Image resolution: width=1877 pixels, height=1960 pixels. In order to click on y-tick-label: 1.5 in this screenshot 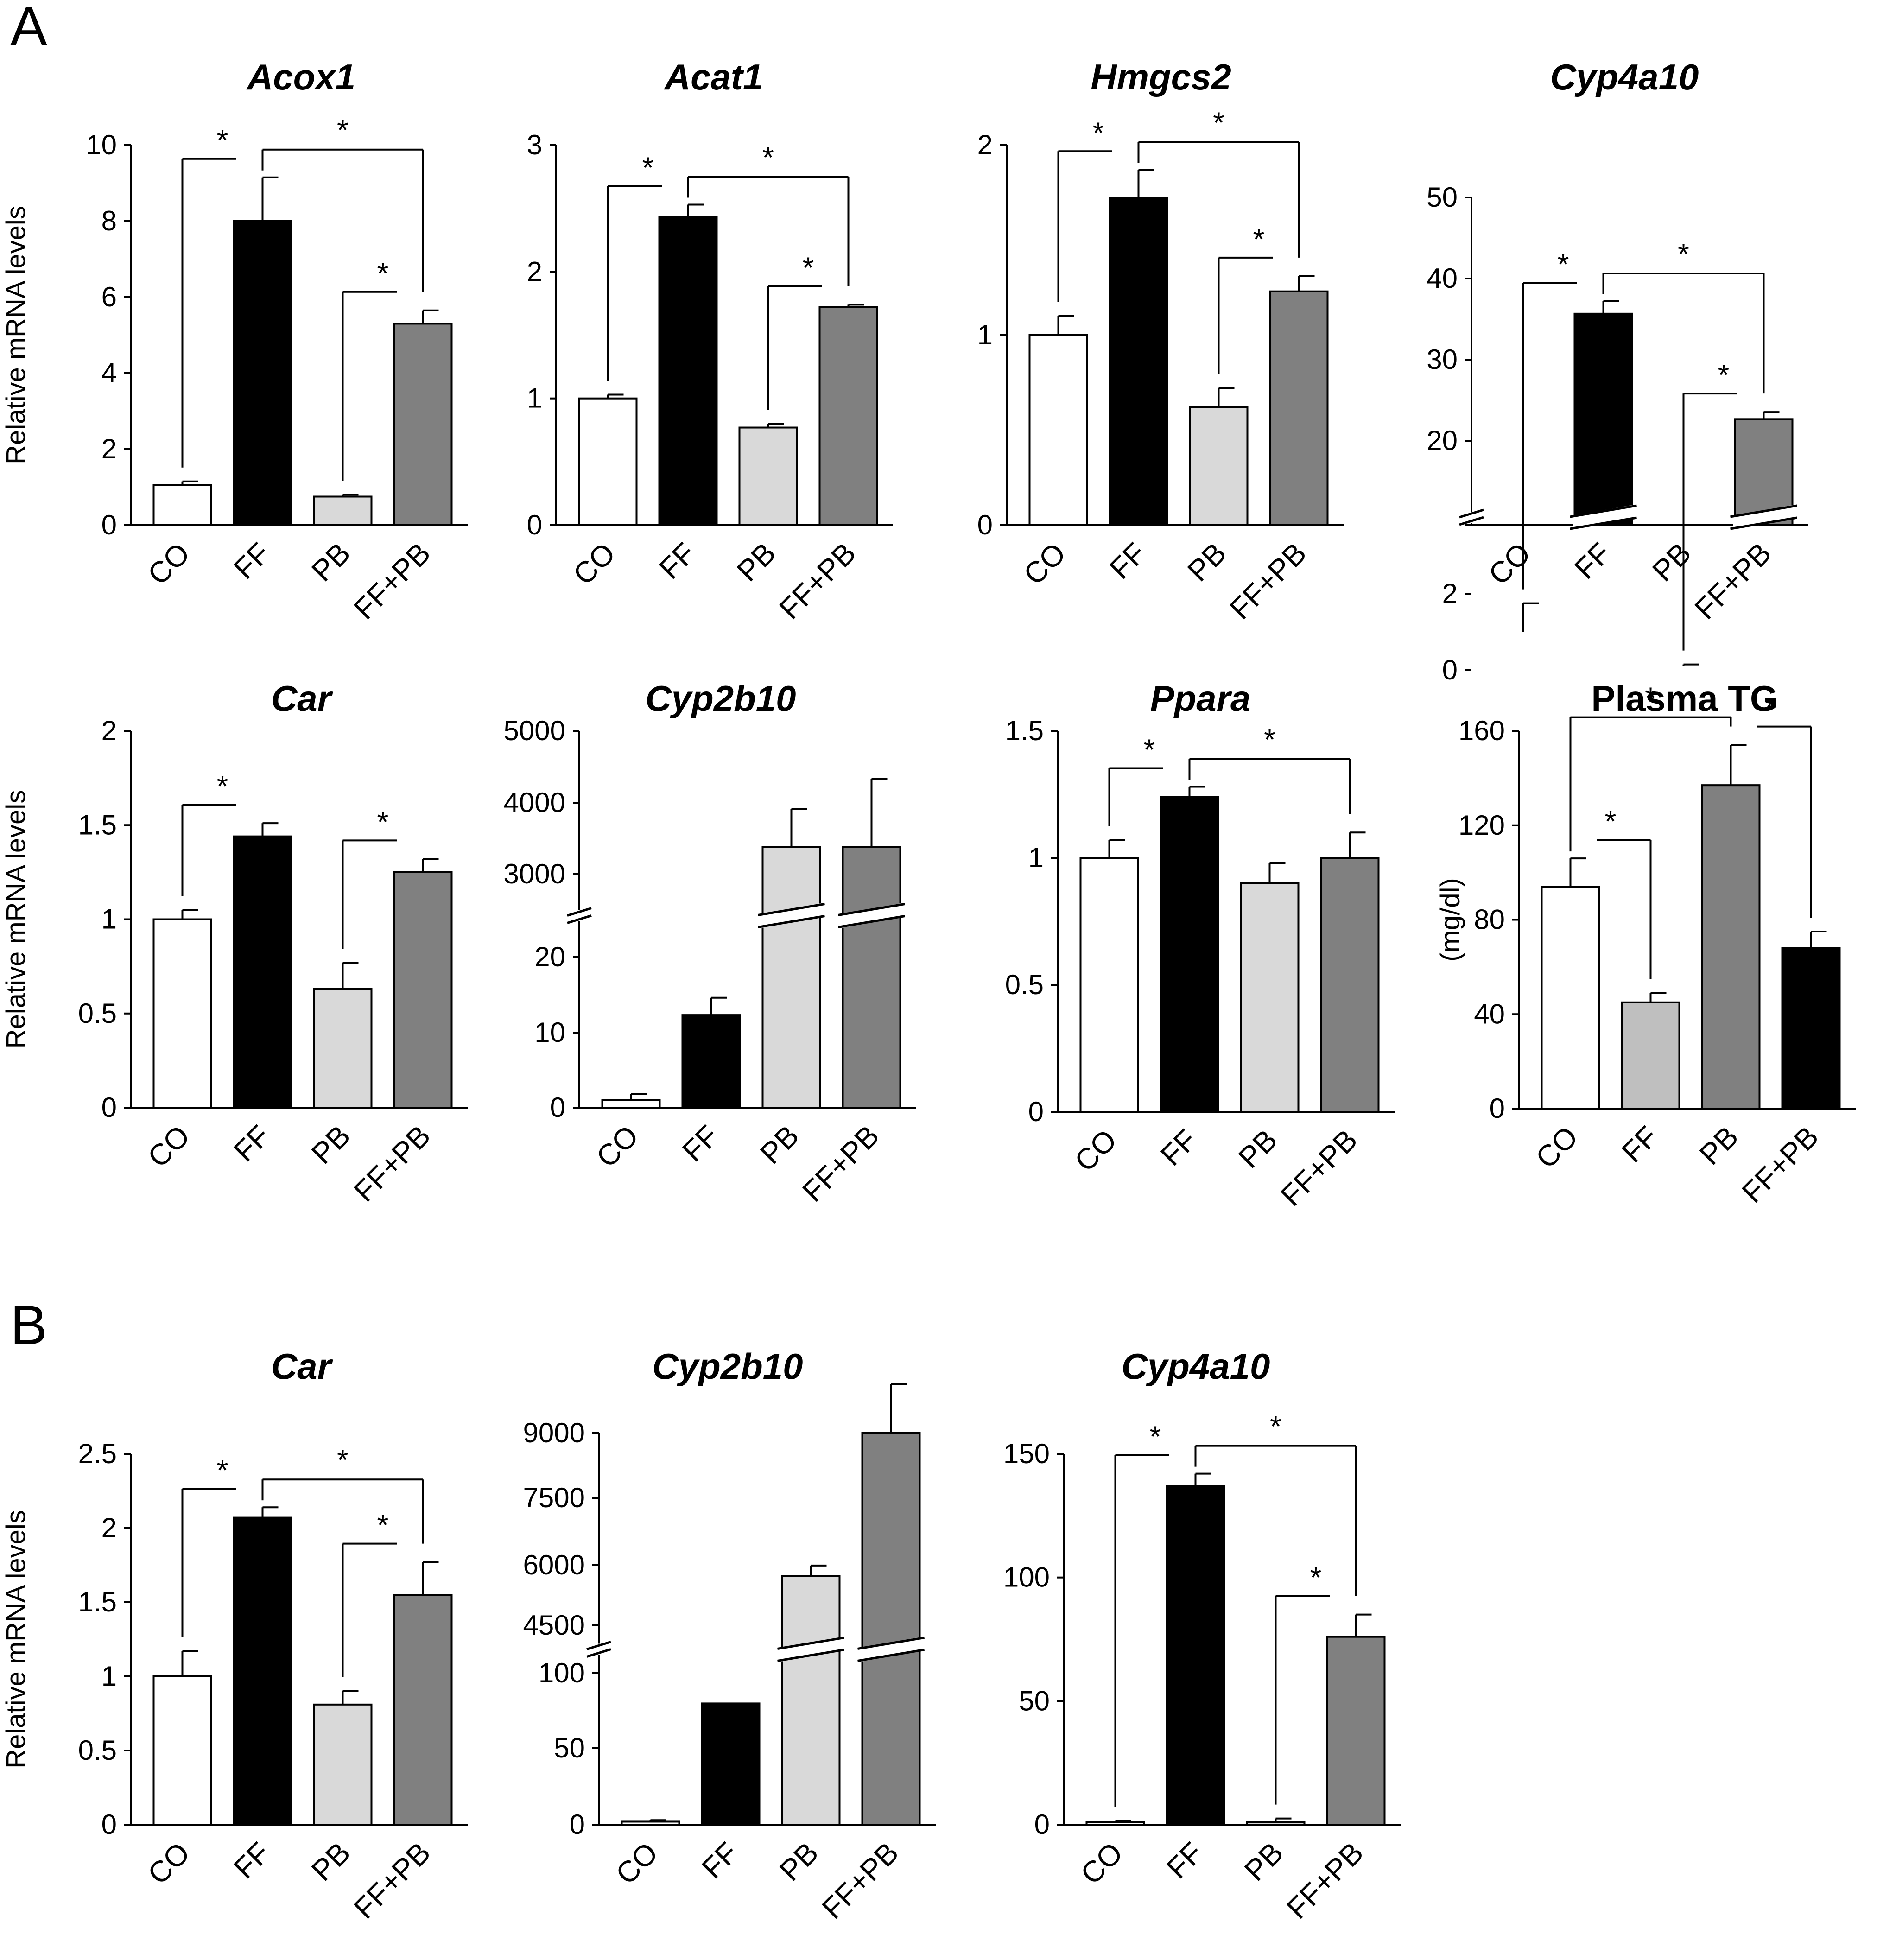, I will do `click(97, 824)`.